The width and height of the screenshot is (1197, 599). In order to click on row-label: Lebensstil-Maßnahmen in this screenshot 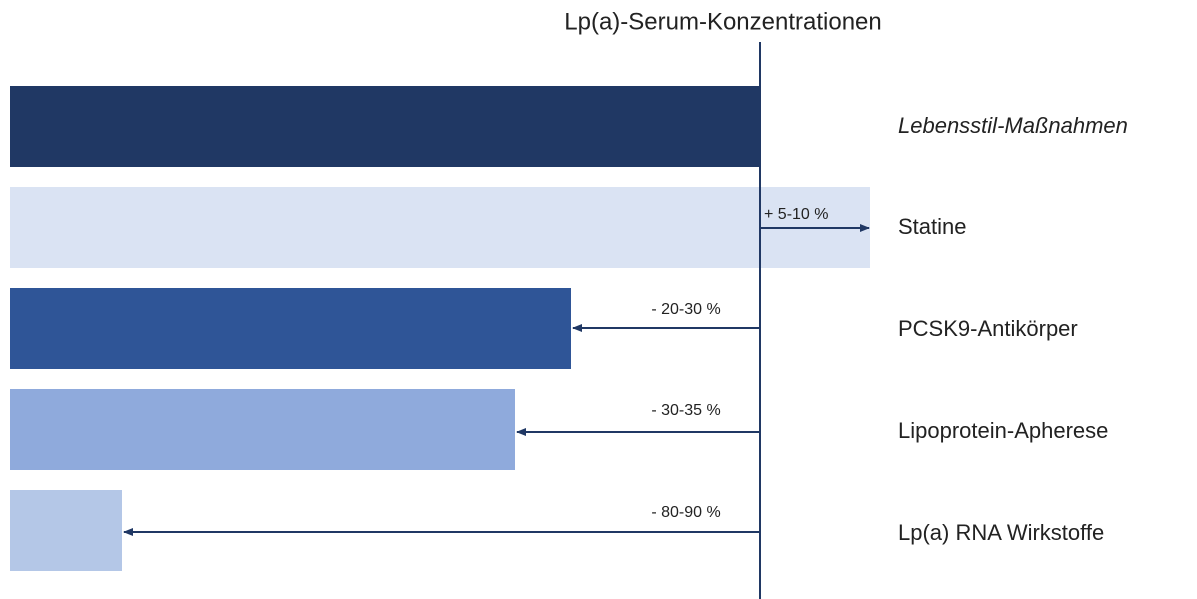, I will do `click(1013, 125)`.